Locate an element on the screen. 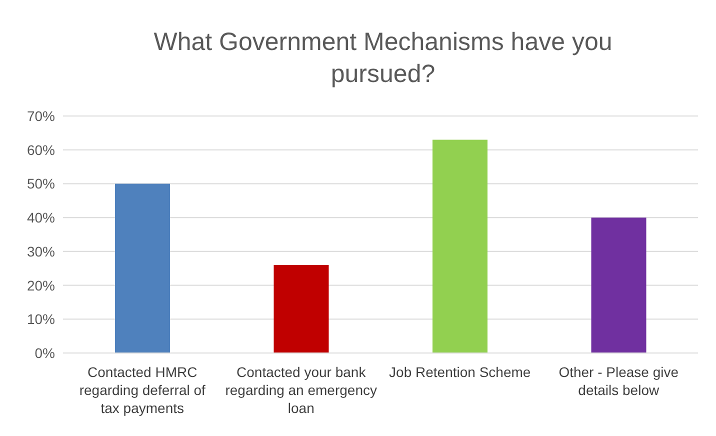 The image size is (716, 436). y-tick-label: 0% is located at coordinates (44, 352).